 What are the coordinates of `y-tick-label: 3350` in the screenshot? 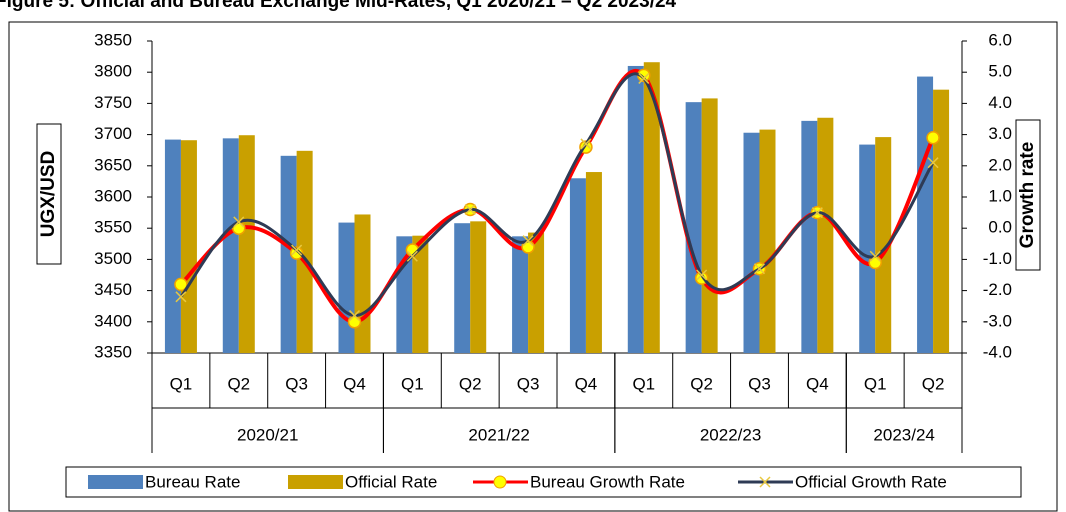 It's located at (113, 351).